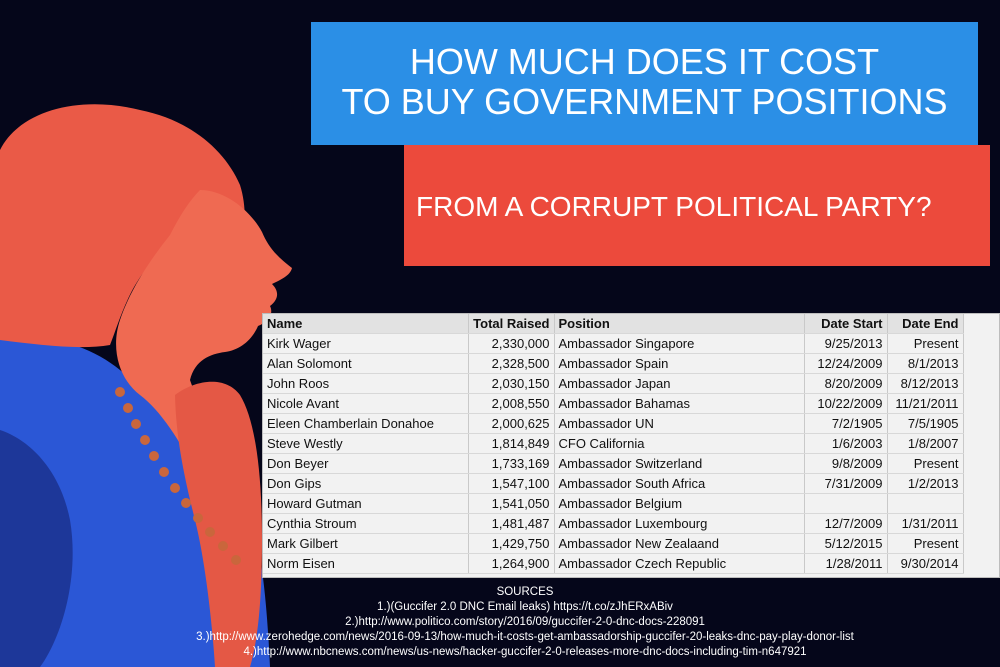 This screenshot has height=667, width=1000. What do you see at coordinates (679, 463) in the screenshot?
I see `cell-position: Ambassador Switzerland` at bounding box center [679, 463].